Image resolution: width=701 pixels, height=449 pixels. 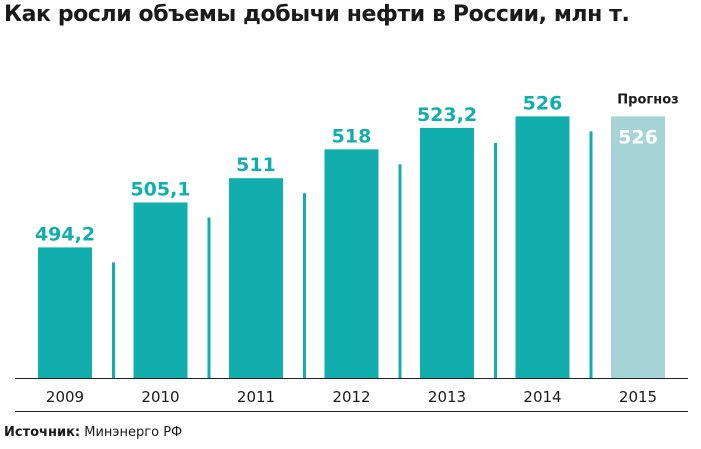 I want to click on value-label-2012: 518, so click(x=352, y=136).